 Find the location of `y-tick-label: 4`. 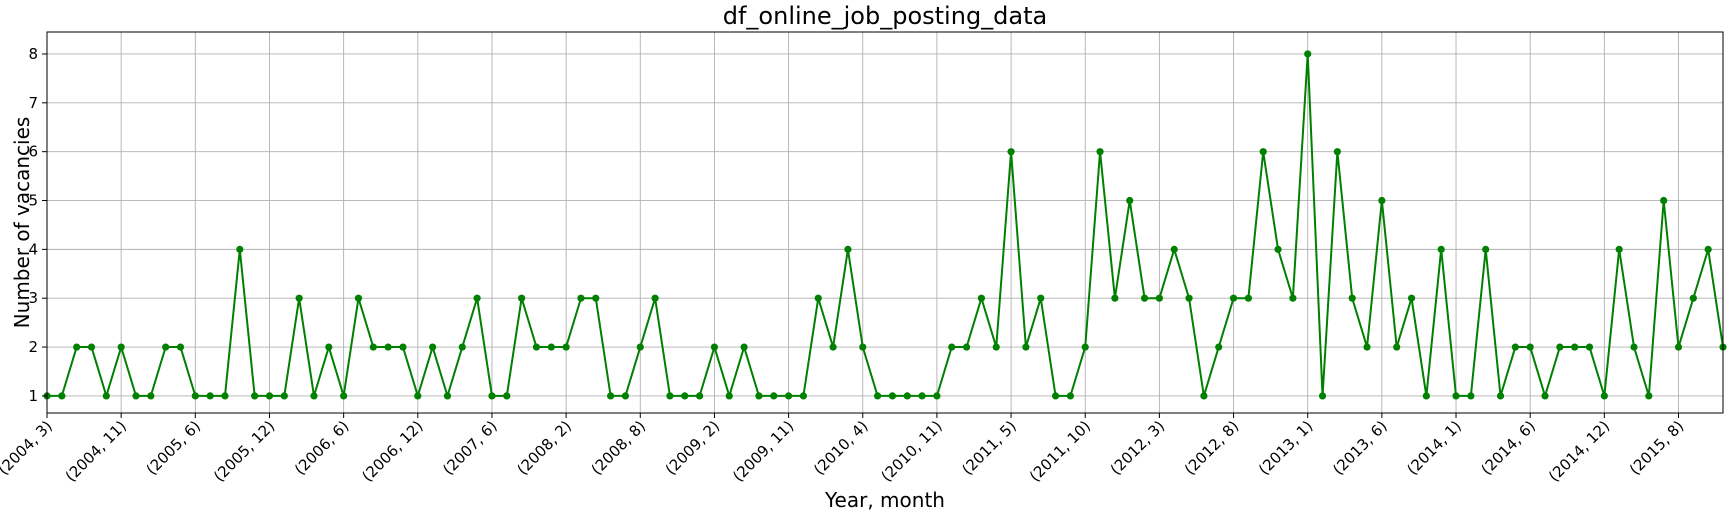

y-tick-label: 4 is located at coordinates (33, 249).